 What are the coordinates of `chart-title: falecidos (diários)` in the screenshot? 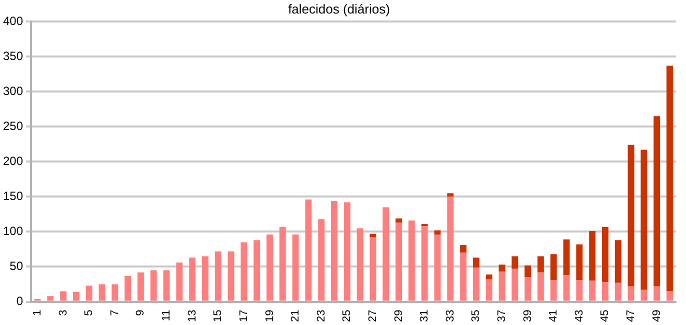 It's located at (339, 8).